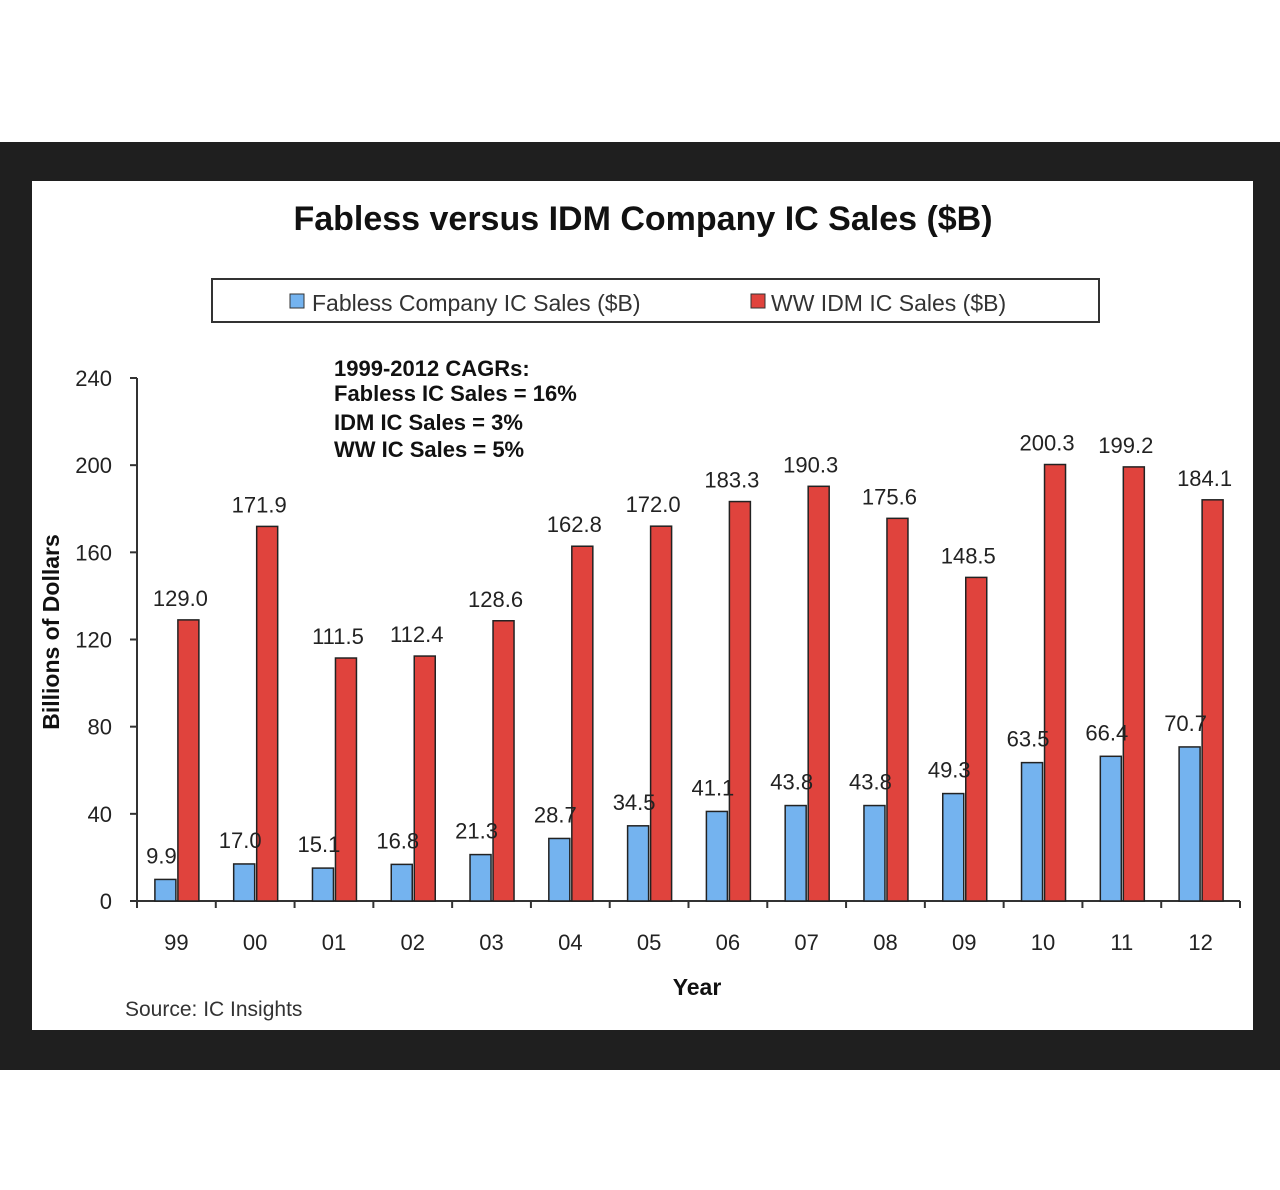  What do you see at coordinates (712, 787) in the screenshot?
I see `data-label-fabless: 41.1` at bounding box center [712, 787].